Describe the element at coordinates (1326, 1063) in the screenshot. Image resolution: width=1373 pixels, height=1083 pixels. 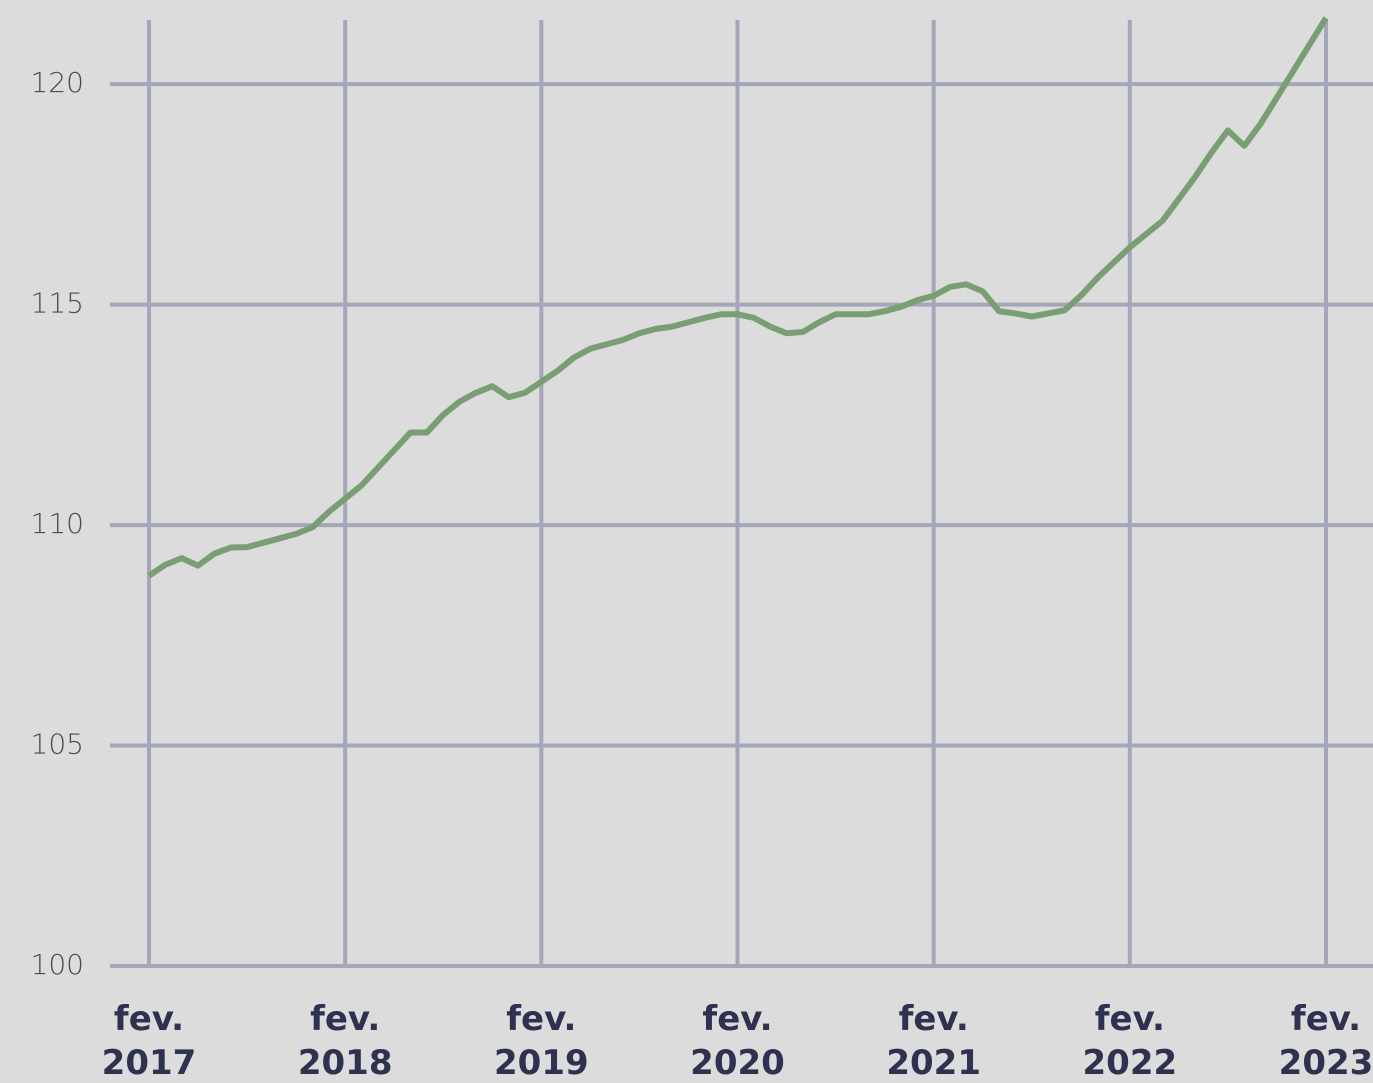
I see `x-tick-label-line: 2023` at that location.